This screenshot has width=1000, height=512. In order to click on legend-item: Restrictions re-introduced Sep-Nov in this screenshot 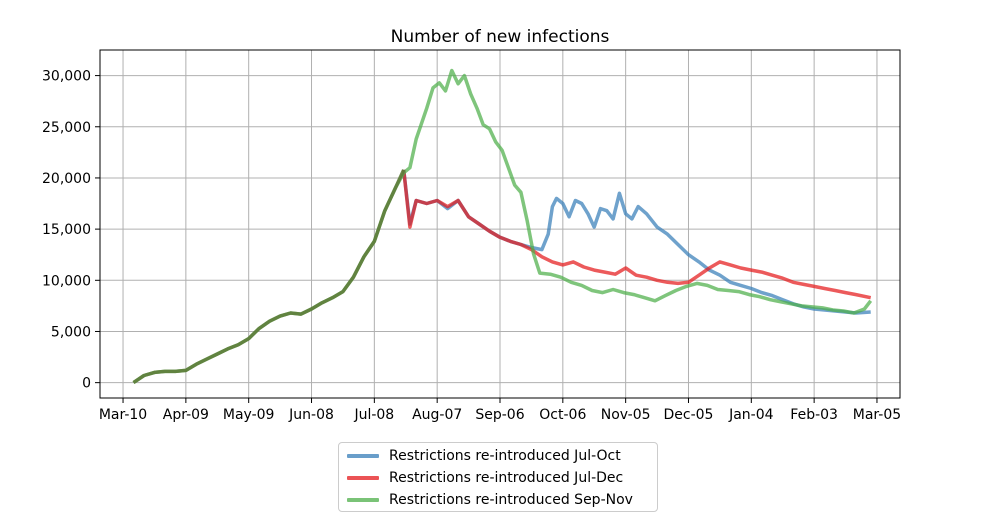, I will do `click(498, 500)`.